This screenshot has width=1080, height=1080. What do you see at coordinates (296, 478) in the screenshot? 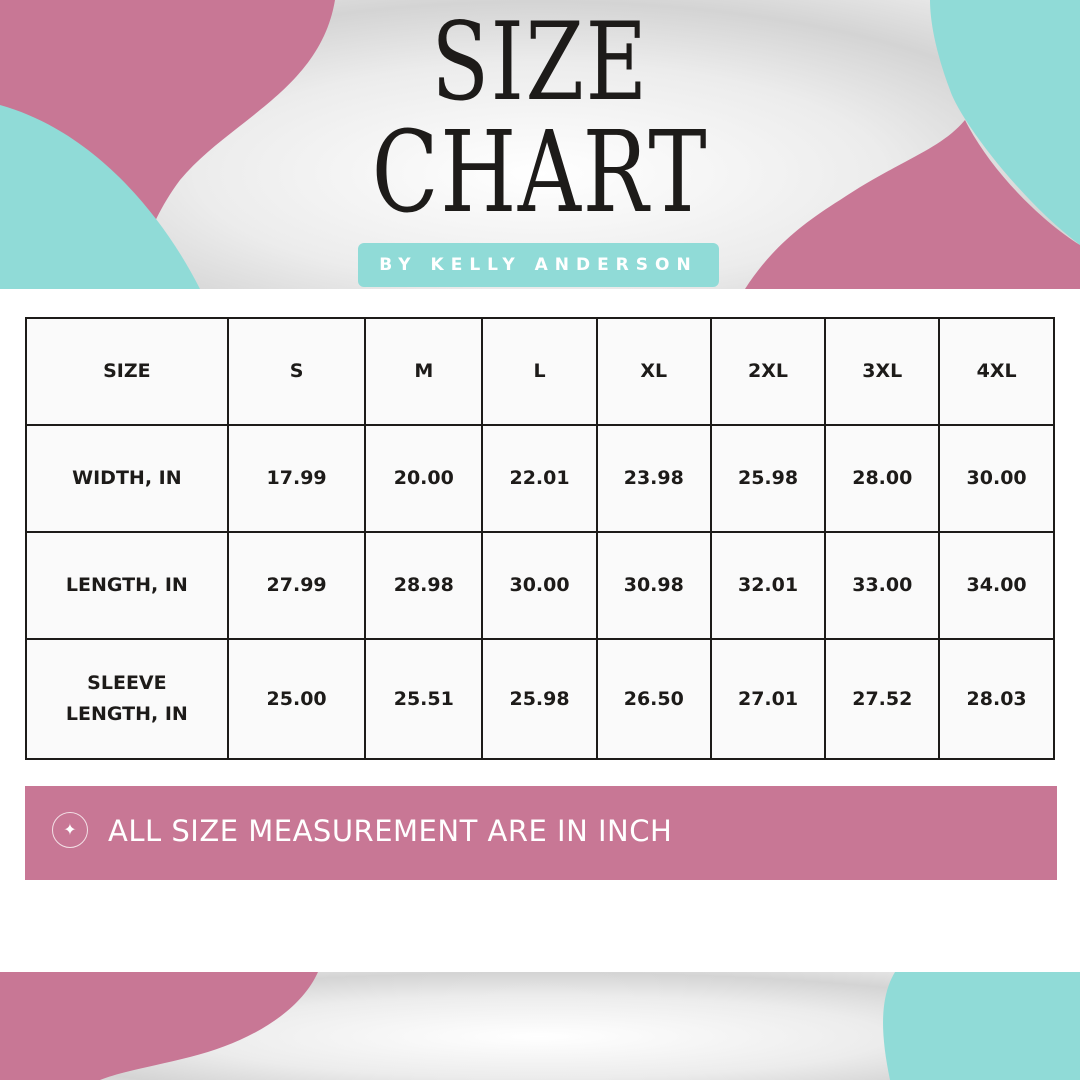
I see `cell: 17.99` at bounding box center [296, 478].